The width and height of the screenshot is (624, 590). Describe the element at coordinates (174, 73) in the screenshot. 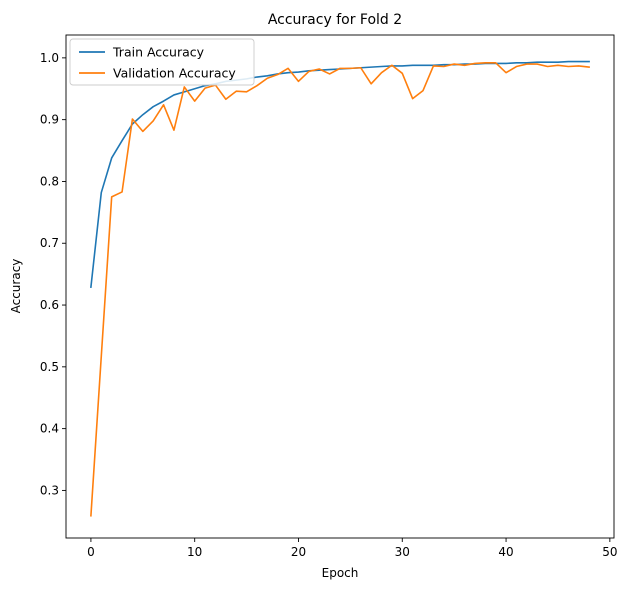

I see `legend-label-1: Validation Accuracy` at that location.